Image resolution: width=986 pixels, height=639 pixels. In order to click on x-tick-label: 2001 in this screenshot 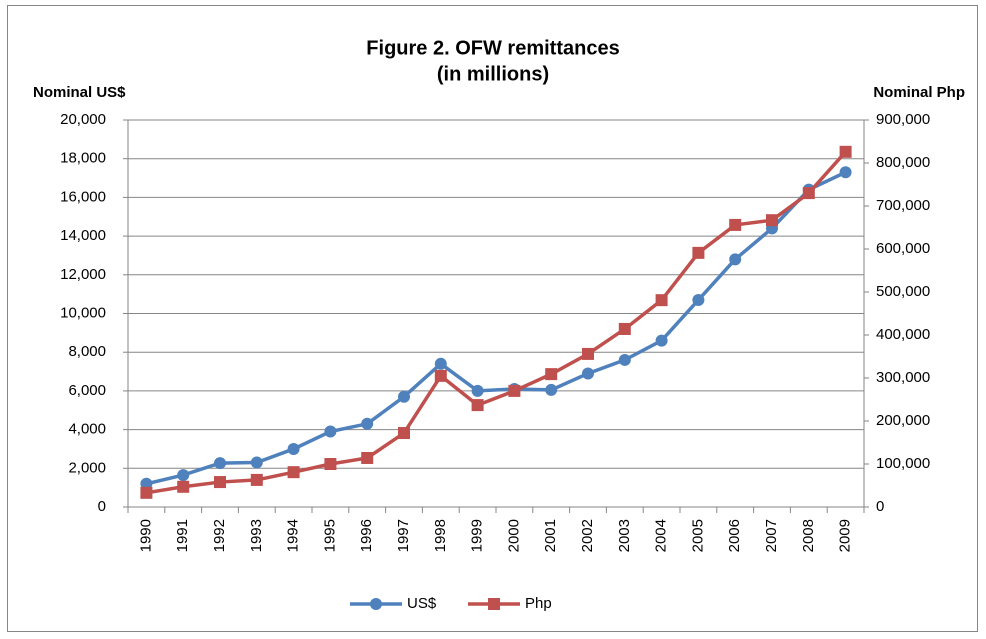, I will do `click(550, 535)`.